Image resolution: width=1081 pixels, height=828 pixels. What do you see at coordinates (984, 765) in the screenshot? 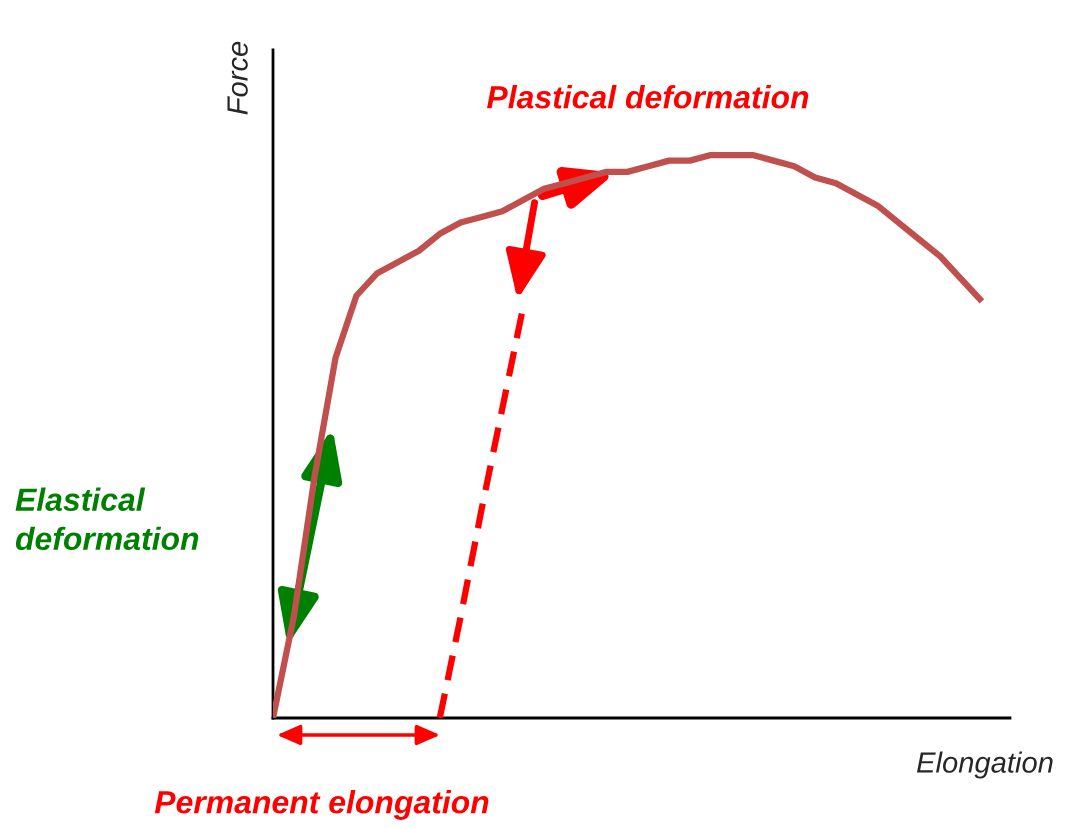
I see `x-axis-title: Elongation` at bounding box center [984, 765].